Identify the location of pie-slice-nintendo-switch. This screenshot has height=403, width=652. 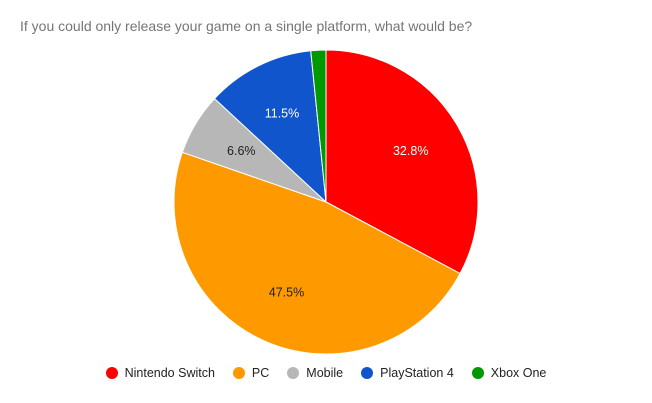
(402, 162).